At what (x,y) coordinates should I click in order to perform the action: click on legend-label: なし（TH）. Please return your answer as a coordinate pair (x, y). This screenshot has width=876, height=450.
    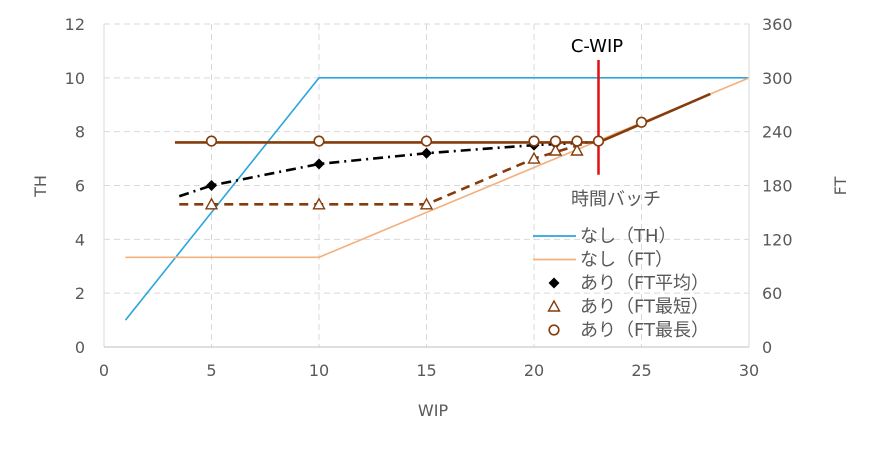
    Looking at the image, I should click on (628, 236).